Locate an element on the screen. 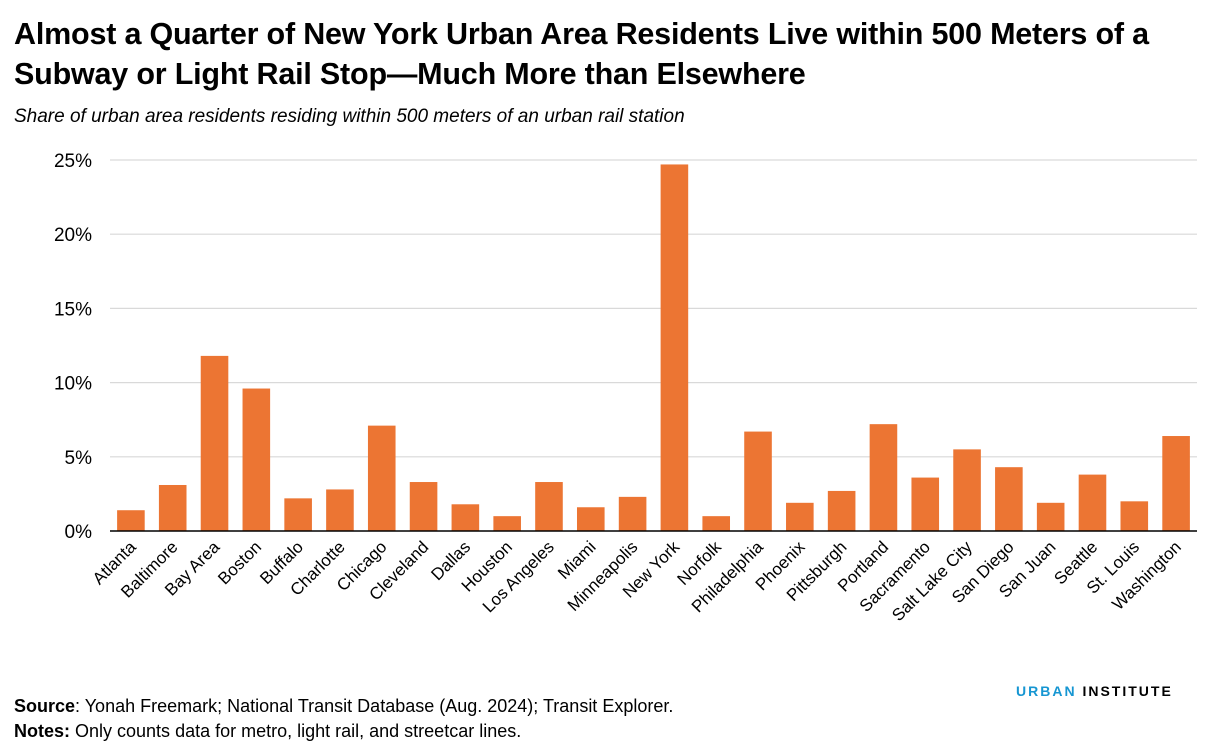 The width and height of the screenshot is (1210, 754). bar-washington is located at coordinates (1176, 483).